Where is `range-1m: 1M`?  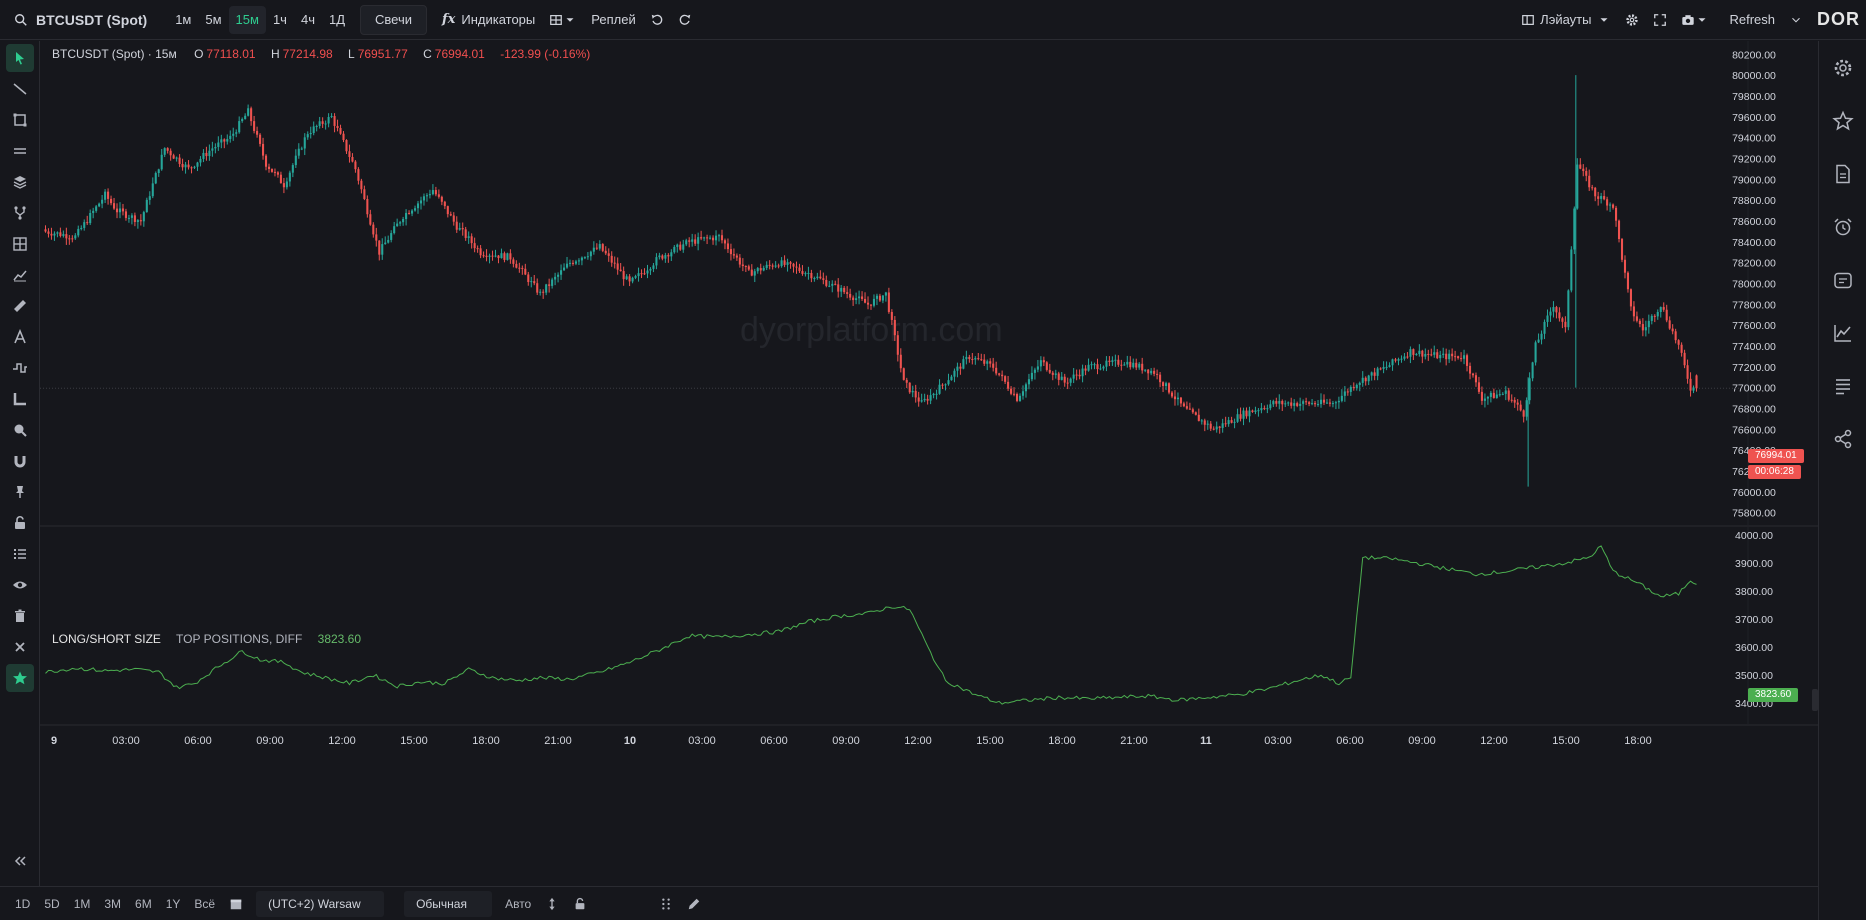 range-1m: 1M is located at coordinates (82, 903).